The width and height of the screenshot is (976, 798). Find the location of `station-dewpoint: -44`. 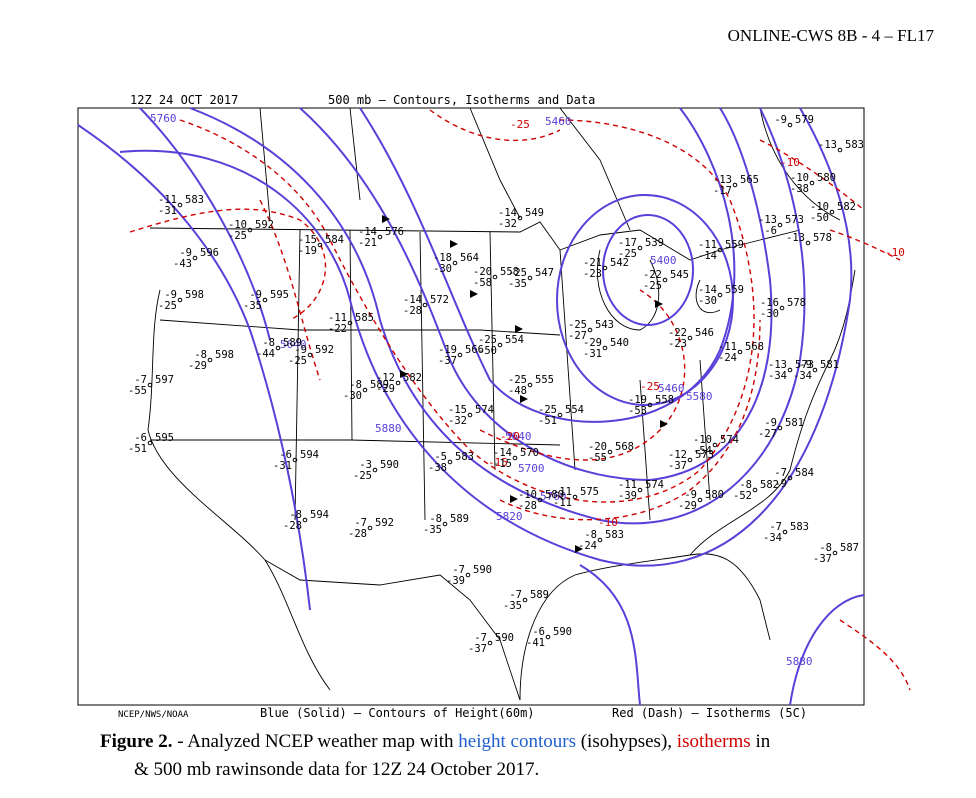

station-dewpoint: -44 is located at coordinates (265, 354).